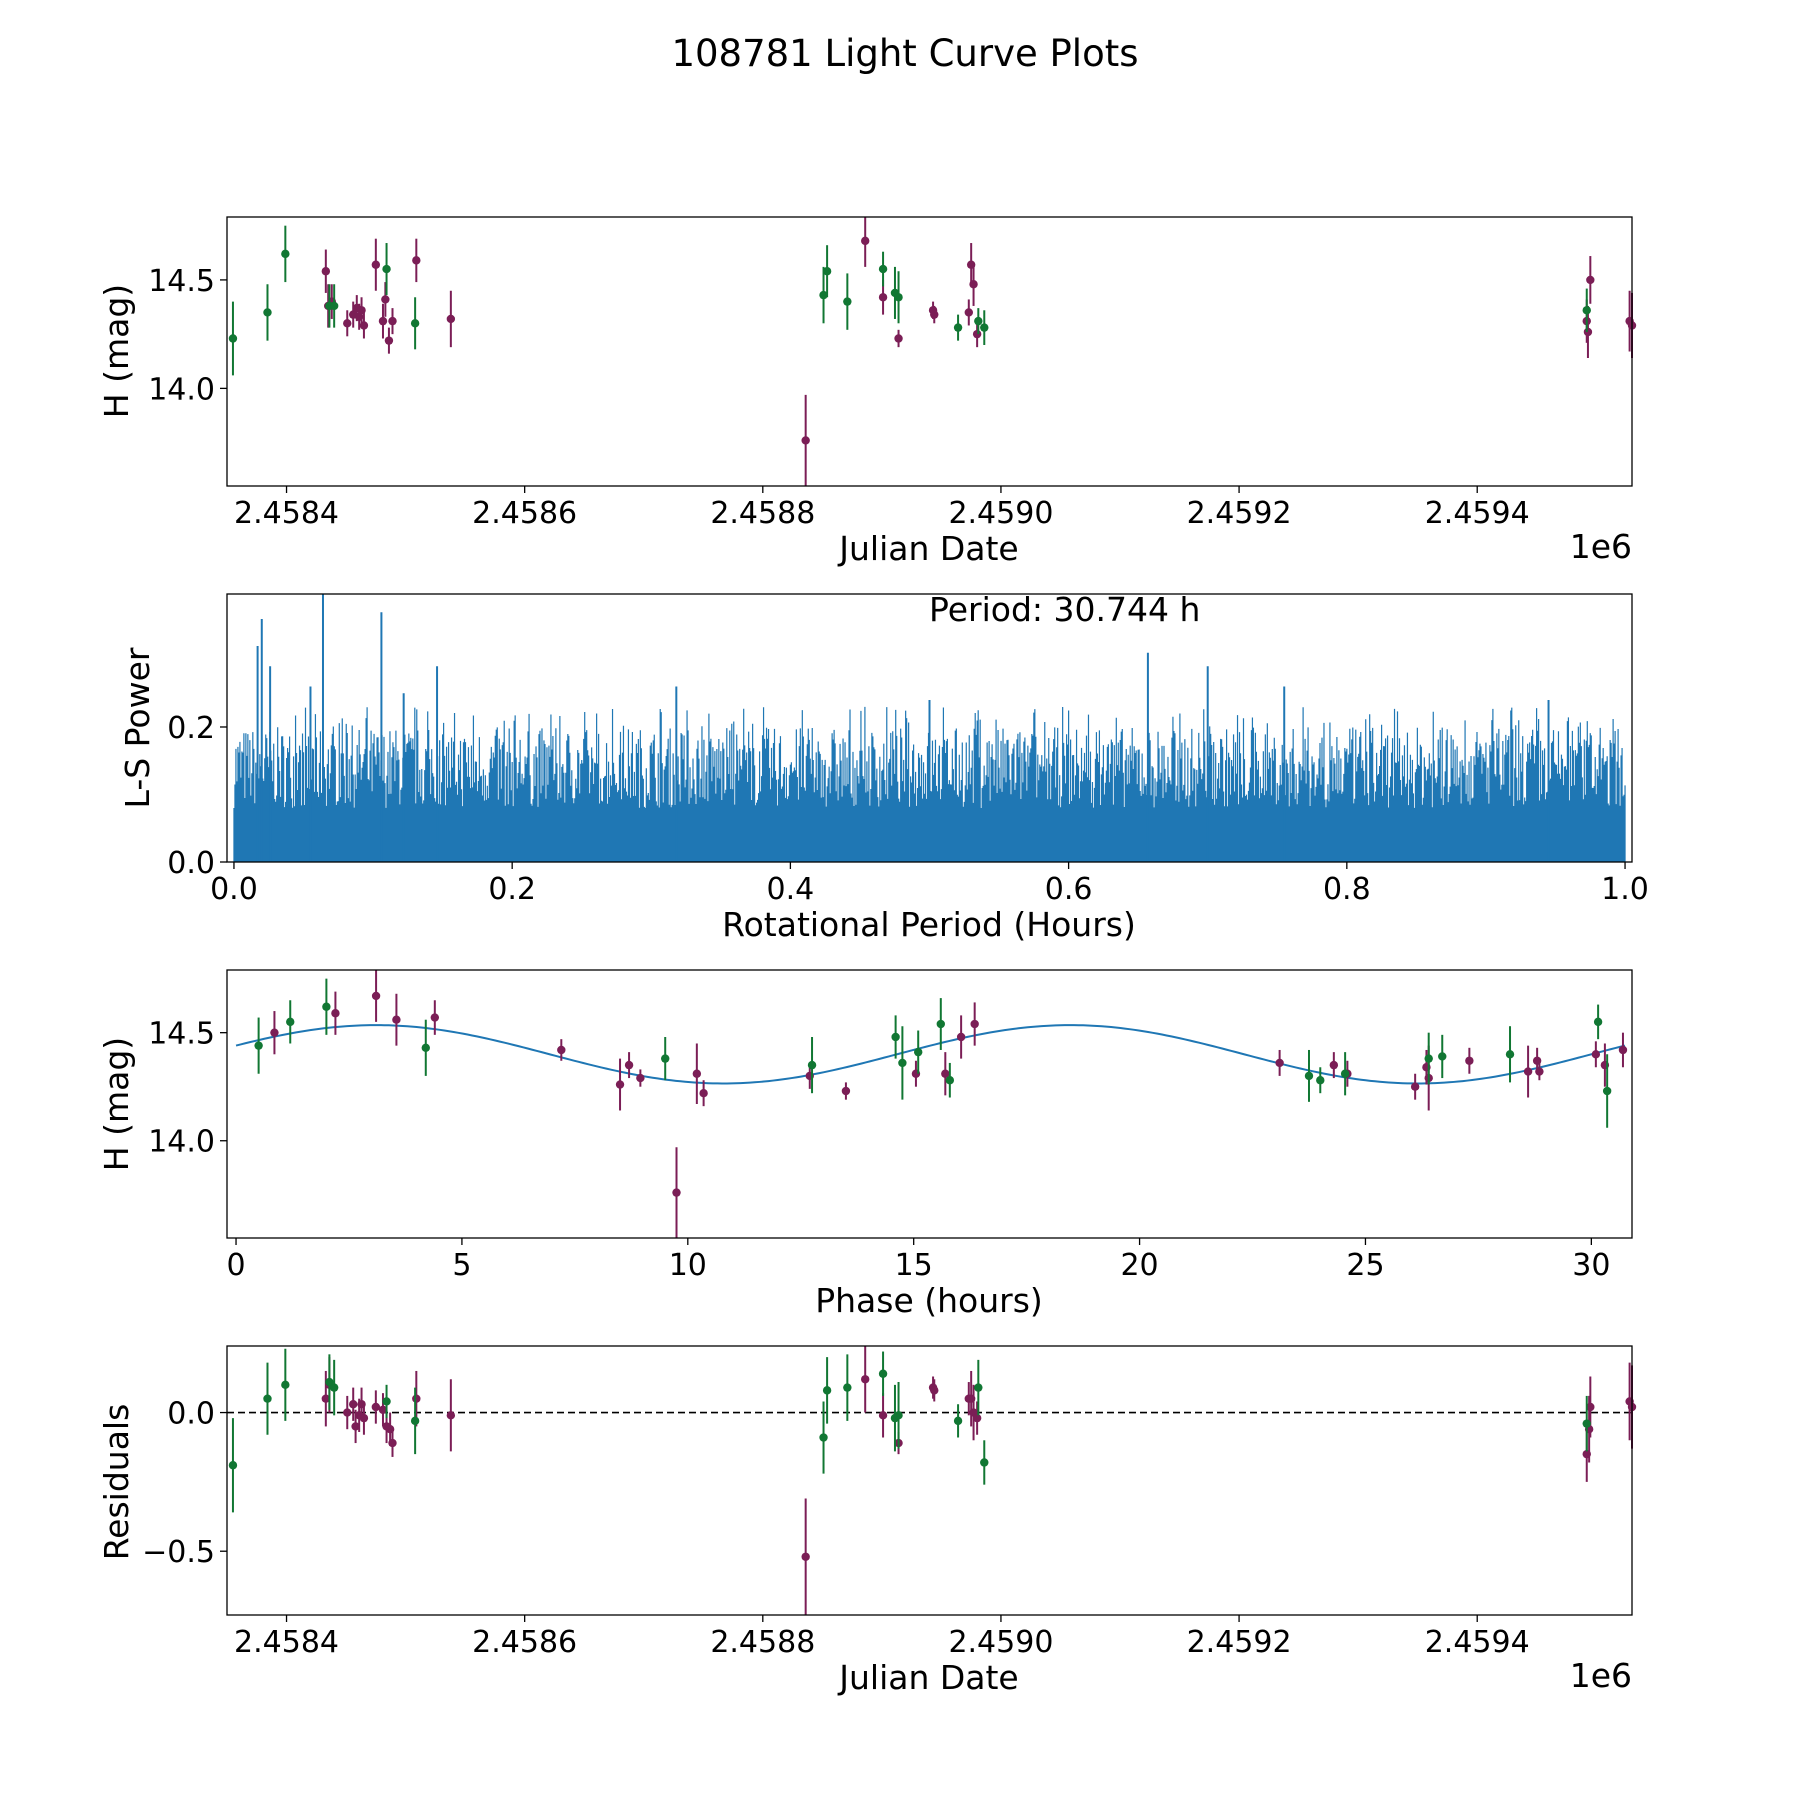 The image size is (1800, 1800). What do you see at coordinates (461, 1265) in the screenshot?
I see `phased-xtick-label: 5` at bounding box center [461, 1265].